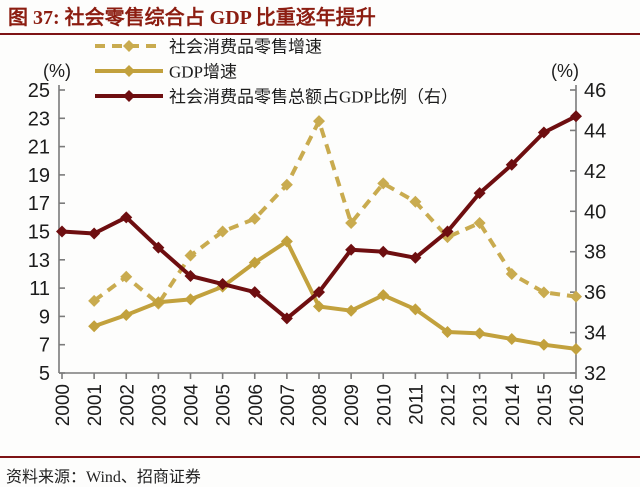 The image size is (640, 487). Describe the element at coordinates (595, 253) in the screenshot. I see `y-tick-label-right: 38` at that location.